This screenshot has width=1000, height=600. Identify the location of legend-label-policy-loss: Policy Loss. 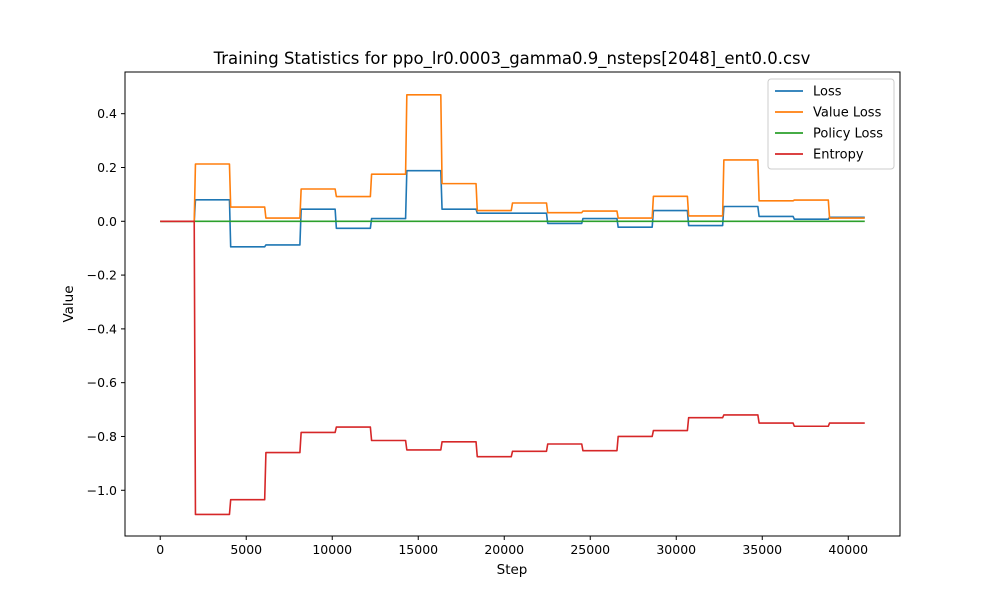
(848, 134).